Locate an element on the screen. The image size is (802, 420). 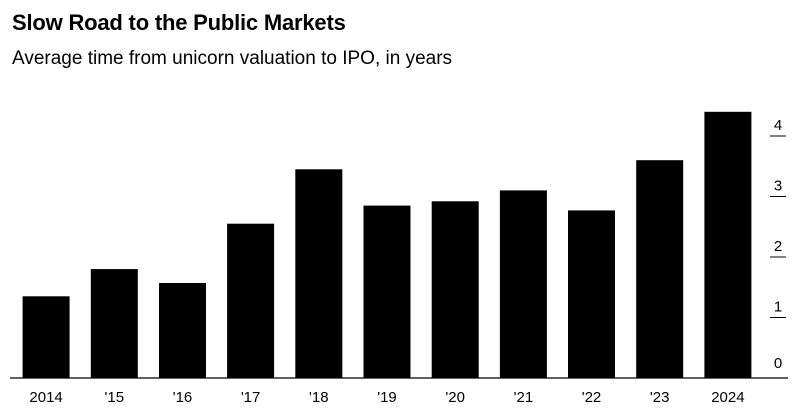
x-tick-label: 2024 is located at coordinates (727, 397).